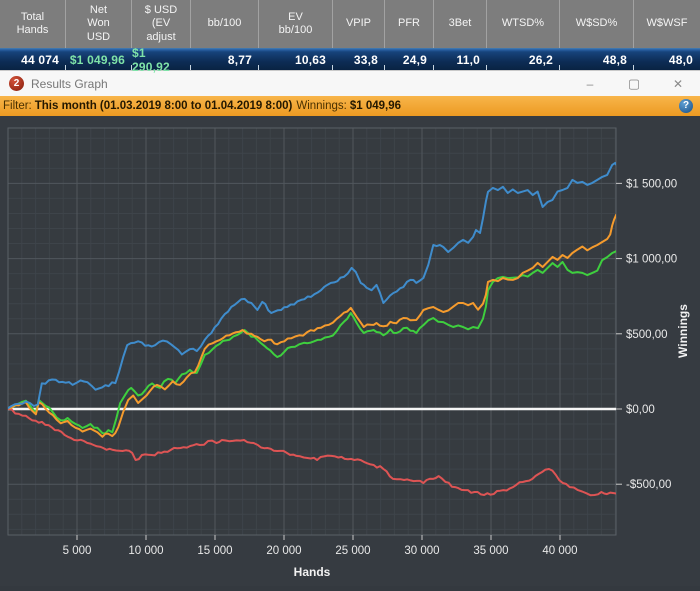 The image size is (700, 591). I want to click on stats-value: $1 049,96, so click(99, 59).